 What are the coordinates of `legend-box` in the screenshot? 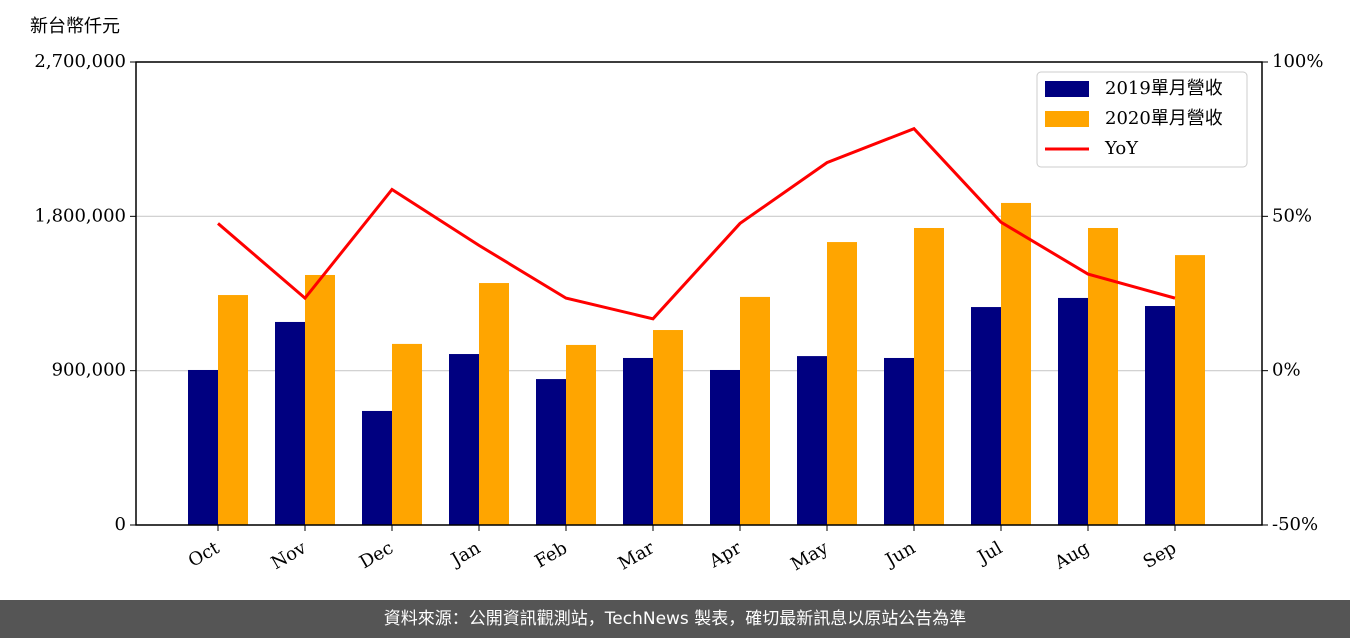 It's located at (1142, 119).